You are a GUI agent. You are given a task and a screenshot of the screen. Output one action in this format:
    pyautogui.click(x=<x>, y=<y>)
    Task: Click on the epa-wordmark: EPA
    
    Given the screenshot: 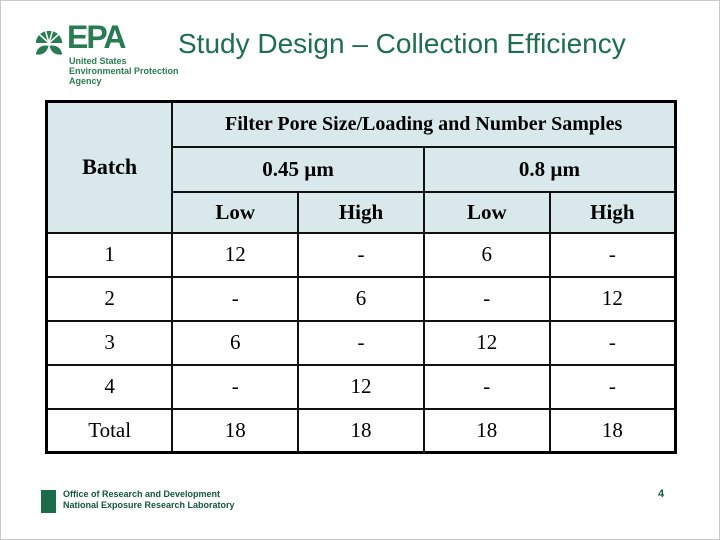 What is the action you would take?
    pyautogui.click(x=96, y=37)
    